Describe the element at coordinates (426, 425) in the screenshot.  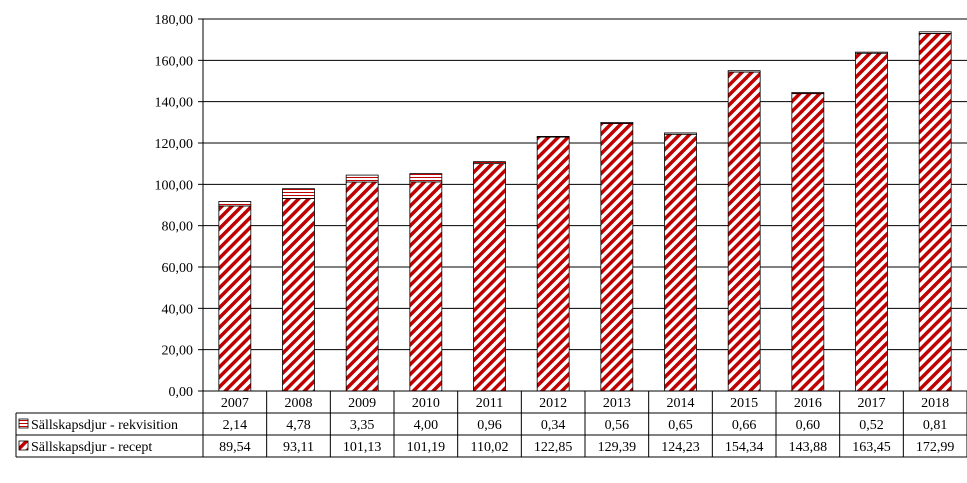
I see `data-label-rekvisition: 4,00` at that location.